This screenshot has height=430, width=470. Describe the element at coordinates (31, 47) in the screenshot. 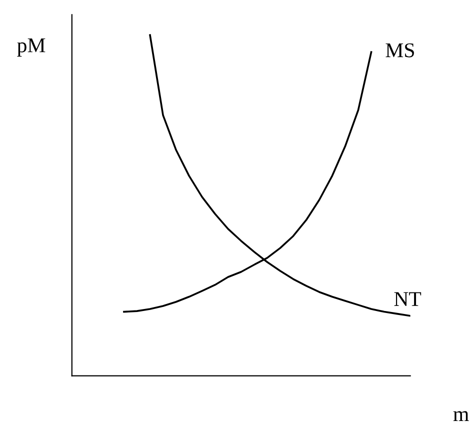

I see `y-axis-title: pM` at that location.